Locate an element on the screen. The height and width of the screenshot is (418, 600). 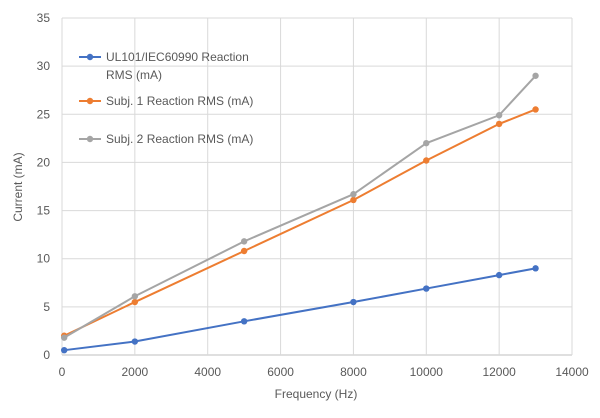
y-tick-label: 20 is located at coordinates (44, 162).